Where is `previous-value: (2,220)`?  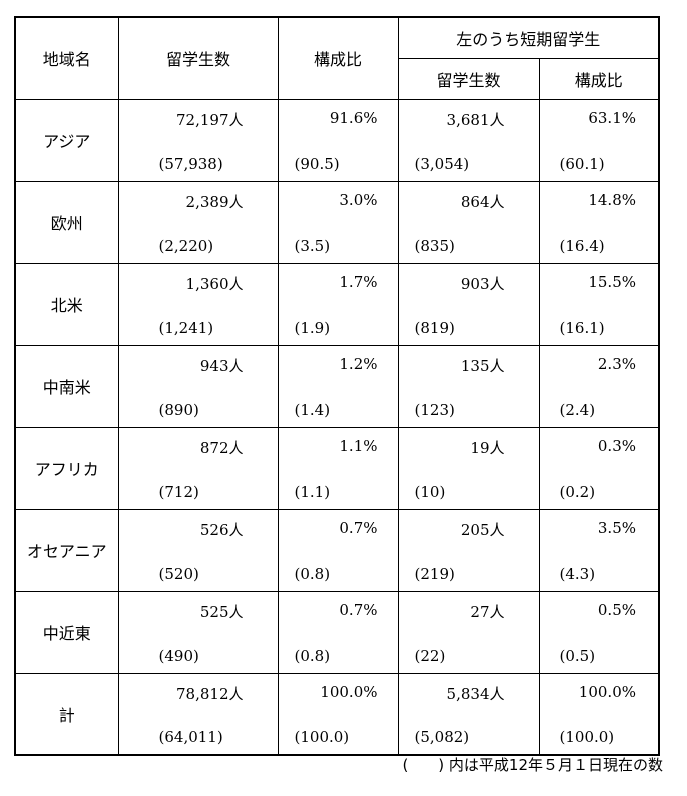
previous-value: (2,220) is located at coordinates (186, 245).